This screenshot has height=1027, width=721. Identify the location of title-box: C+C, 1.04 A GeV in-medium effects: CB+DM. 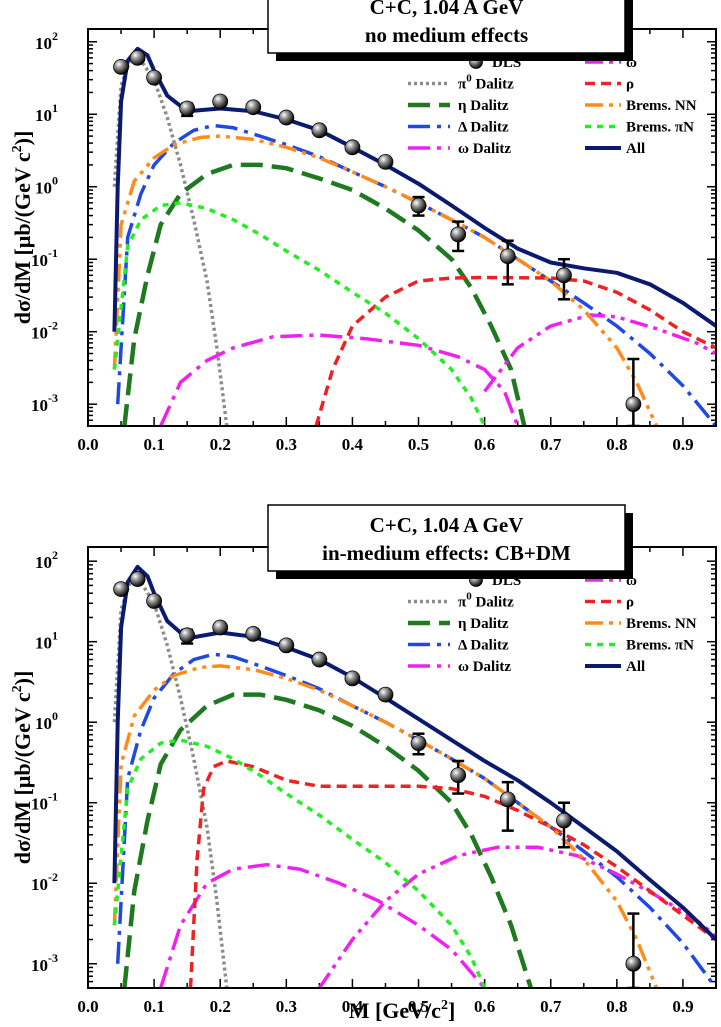
(450, 541).